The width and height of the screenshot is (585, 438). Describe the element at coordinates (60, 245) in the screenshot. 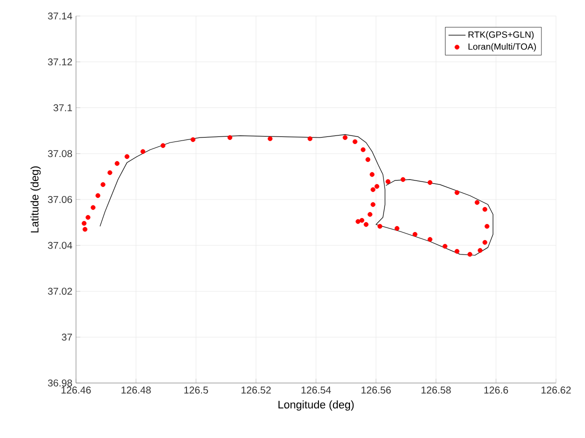

I see `y-tick-label: 37.04` at that location.